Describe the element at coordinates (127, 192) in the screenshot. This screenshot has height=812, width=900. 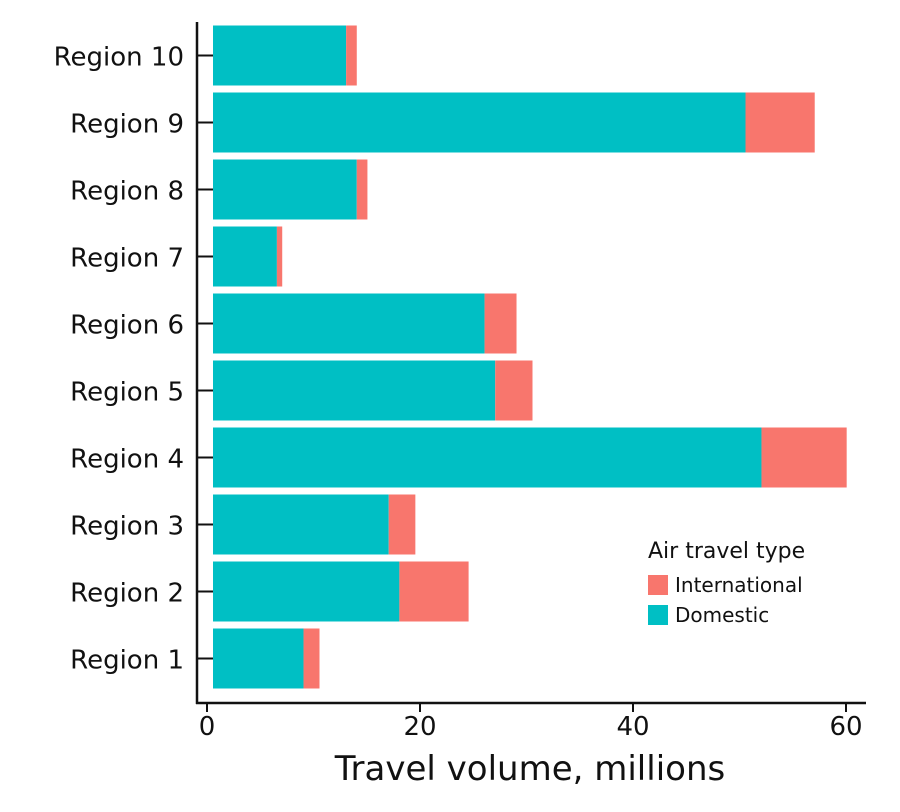
I see `y-tick-label-region-8: Region 8` at that location.